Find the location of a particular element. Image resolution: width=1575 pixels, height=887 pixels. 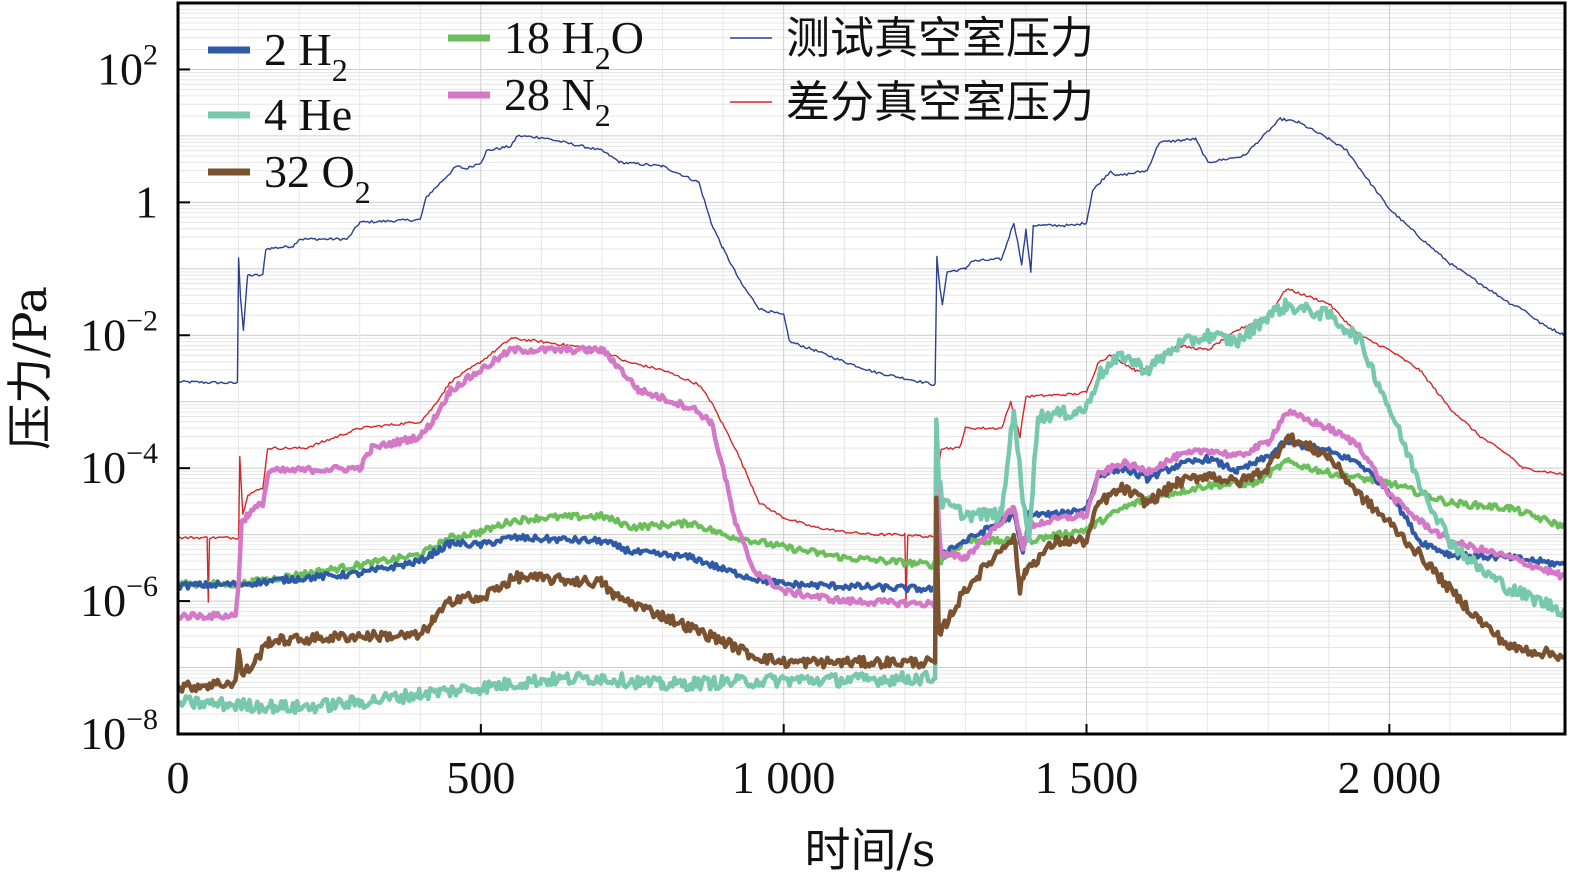

y-tick-label: 10⁻⁸ is located at coordinates (119, 731).